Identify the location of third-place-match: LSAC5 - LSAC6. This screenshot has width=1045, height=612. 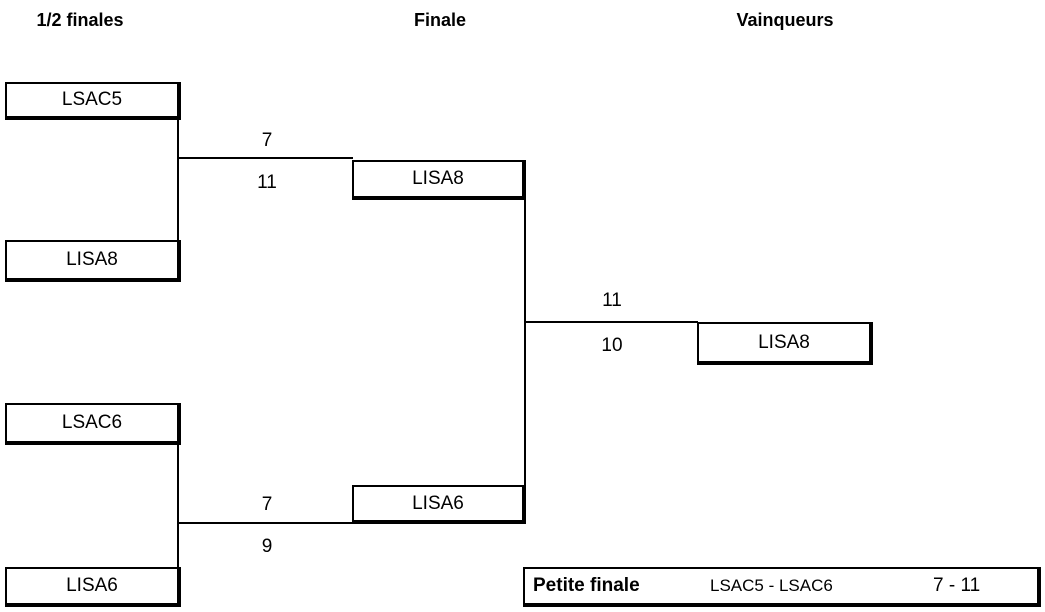
(771, 585).